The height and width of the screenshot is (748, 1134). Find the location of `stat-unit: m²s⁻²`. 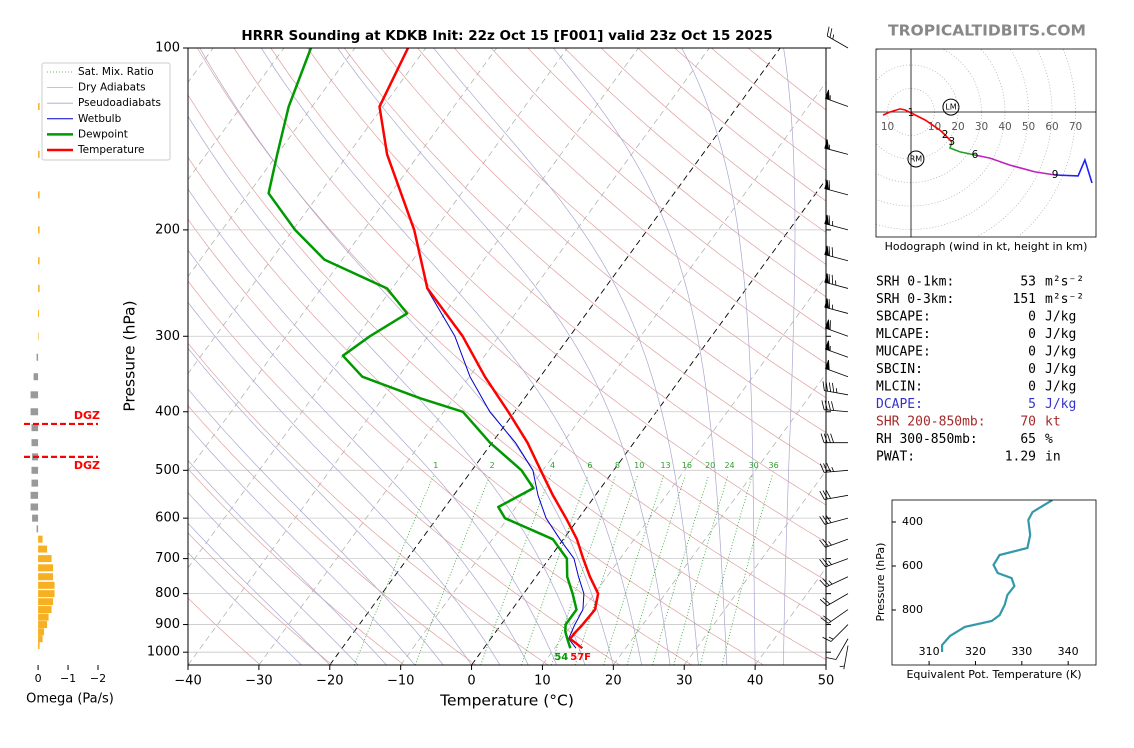

stat-unit: m²s⁻² is located at coordinates (1064, 282).